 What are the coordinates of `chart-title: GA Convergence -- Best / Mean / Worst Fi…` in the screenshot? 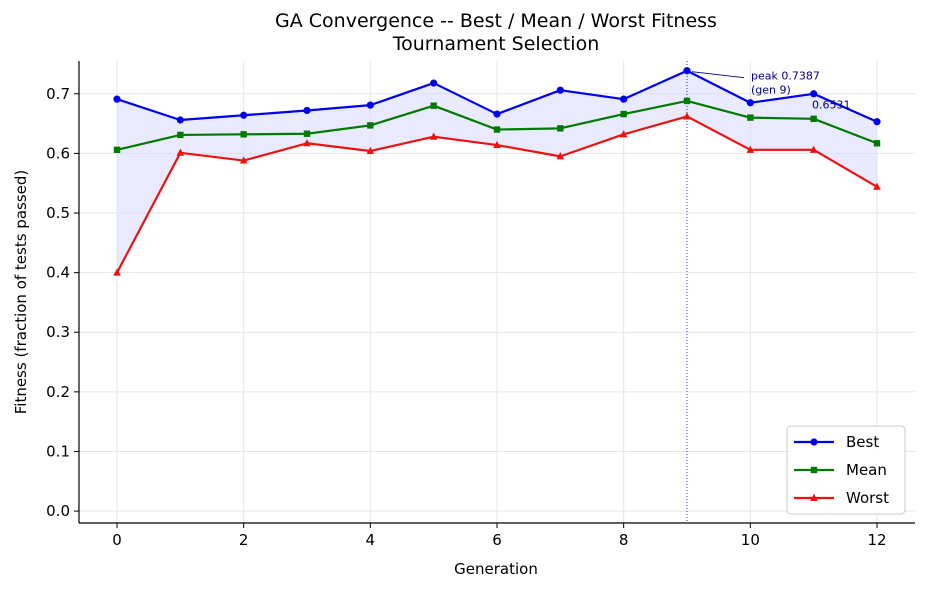 It's located at (496, 21).